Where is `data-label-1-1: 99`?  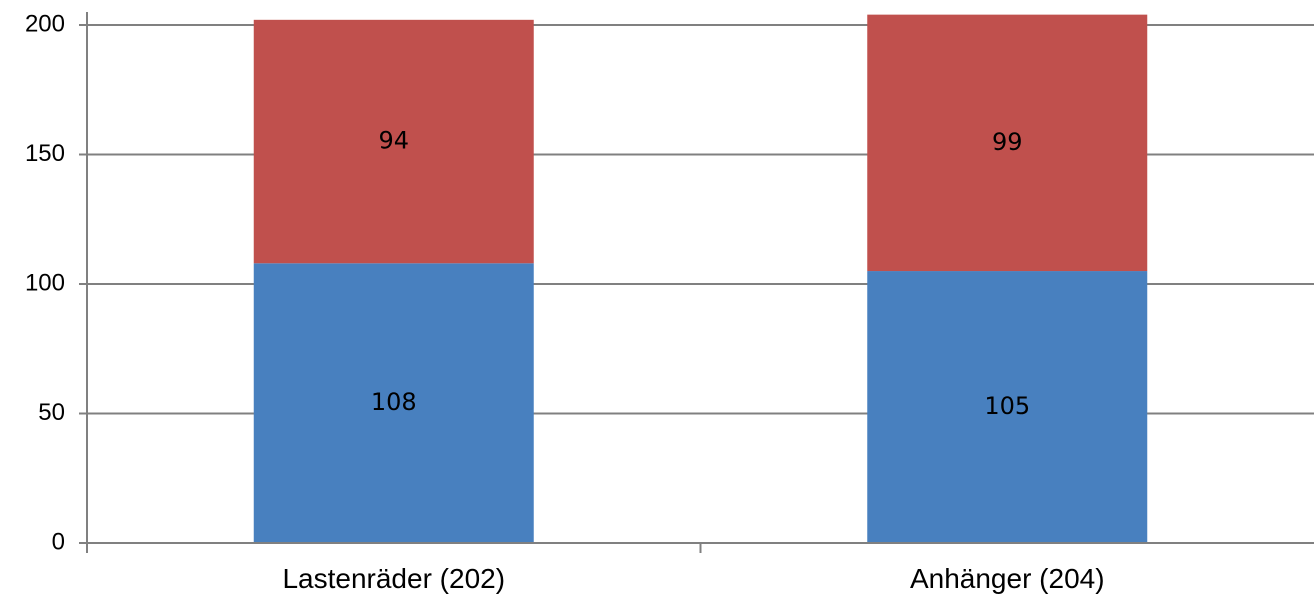 data-label-1-1: 99 is located at coordinates (1007, 142).